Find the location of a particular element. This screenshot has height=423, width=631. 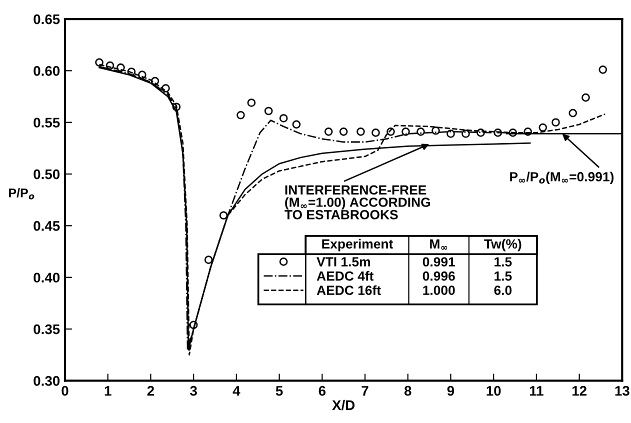

annotation: M$_{∞}$ is located at coordinates (439, 244).